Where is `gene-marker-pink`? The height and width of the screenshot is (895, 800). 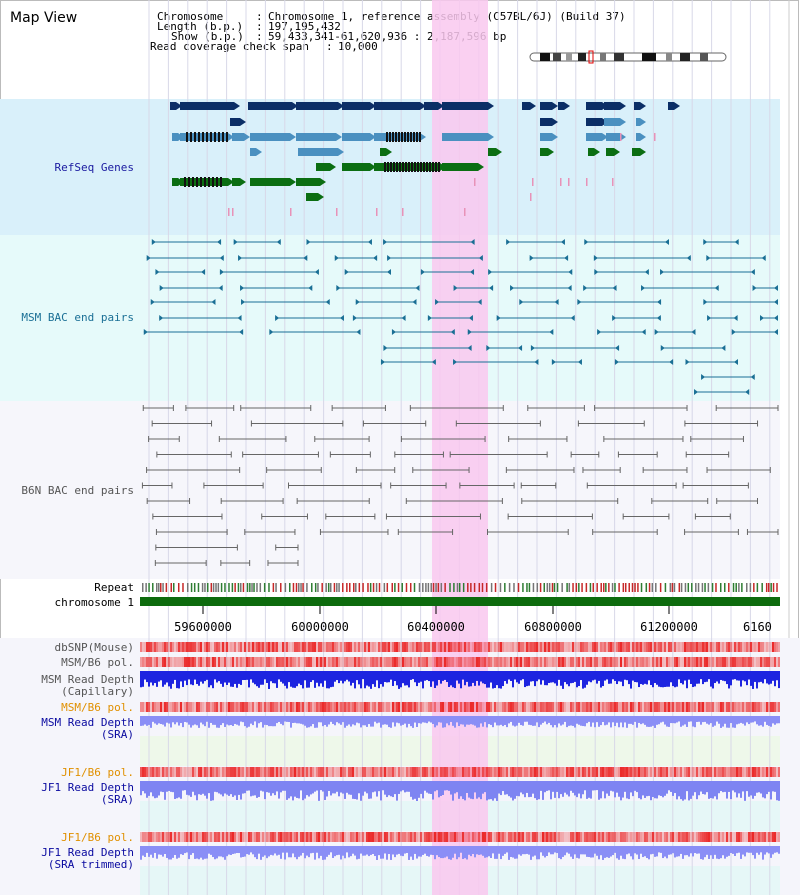
gene-marker-pink is located at coordinates (403, 212).